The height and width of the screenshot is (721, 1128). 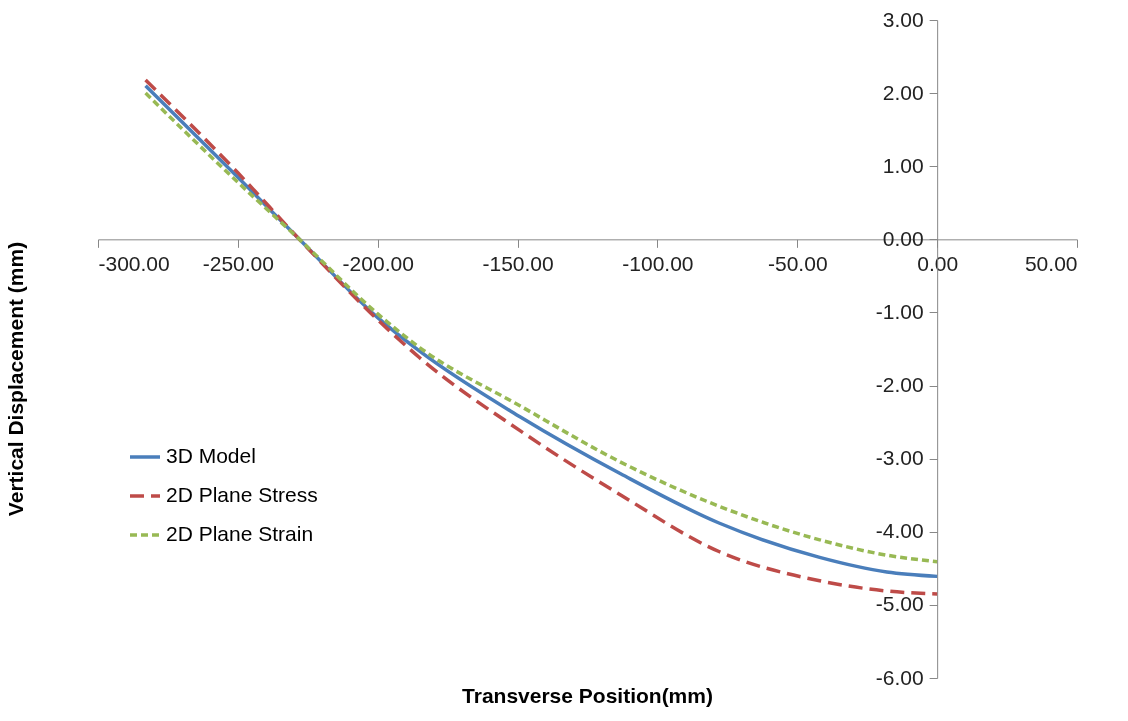 What do you see at coordinates (899, 385) in the screenshot?
I see `y-tick-label: -2.00` at bounding box center [899, 385].